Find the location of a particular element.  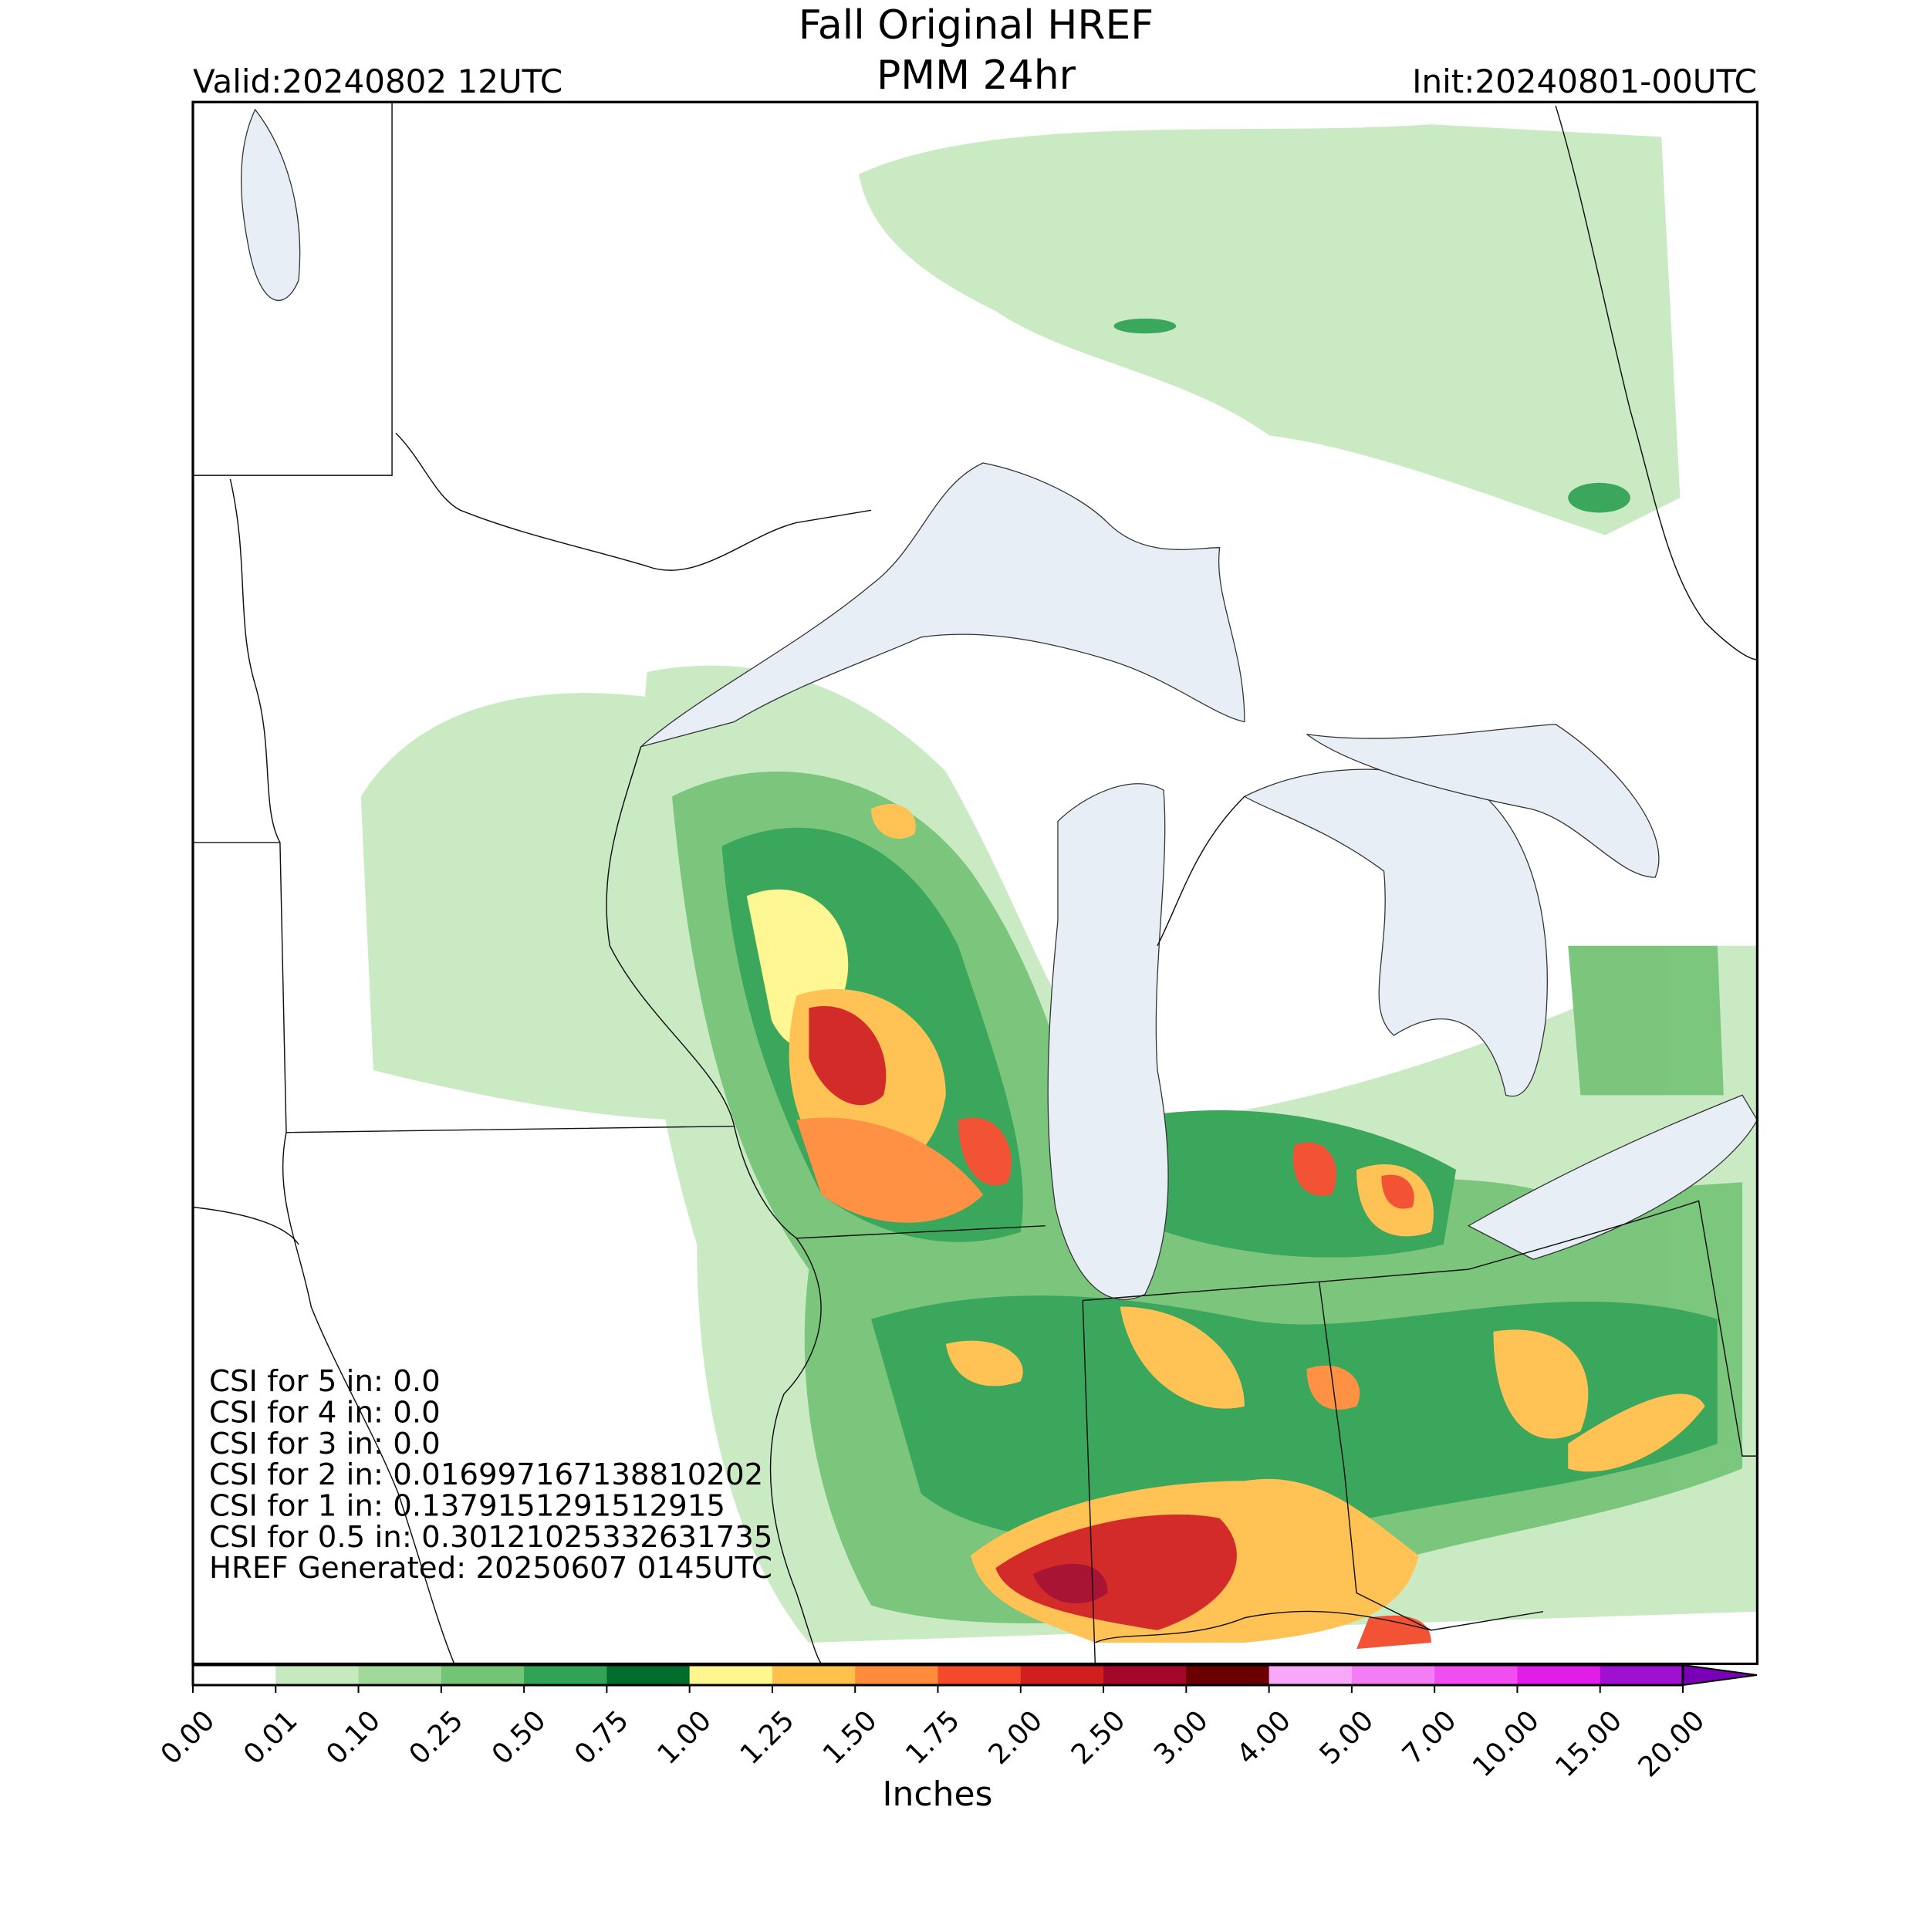

colorbar-tick-label: 0.01 is located at coordinates (271, 1737).